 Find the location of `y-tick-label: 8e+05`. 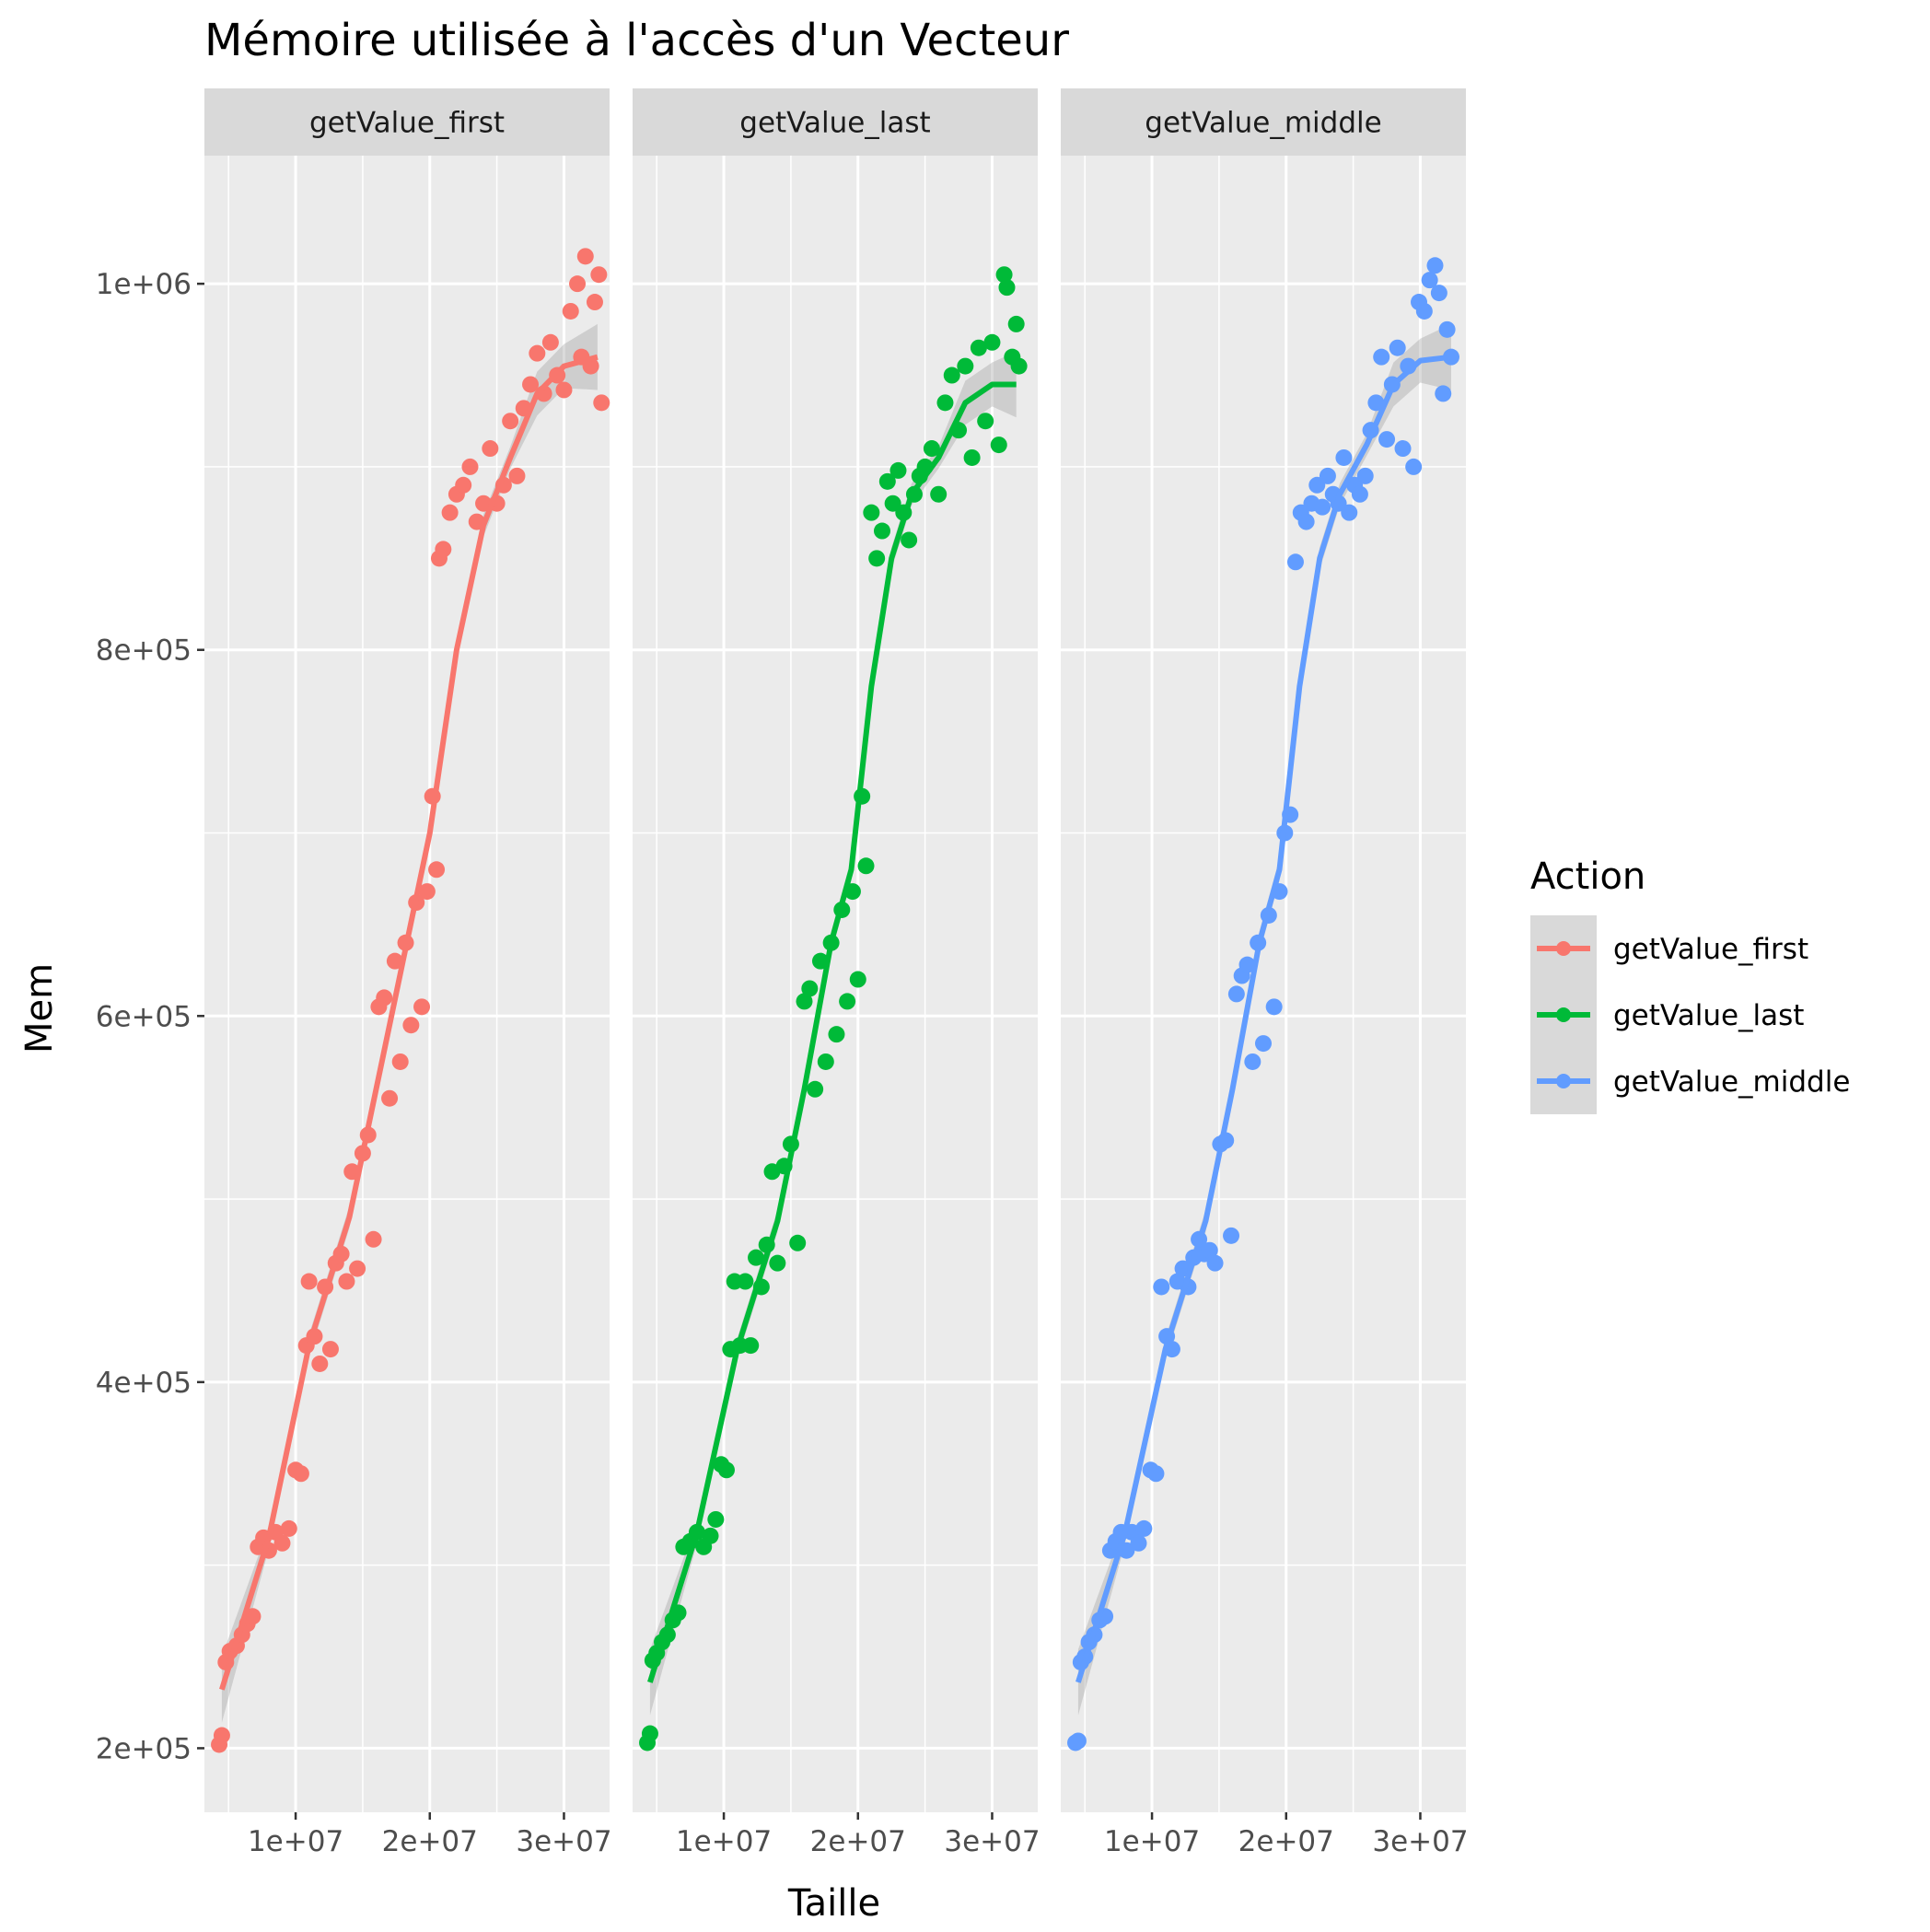

y-tick-label: 8e+05 is located at coordinates (144, 651).